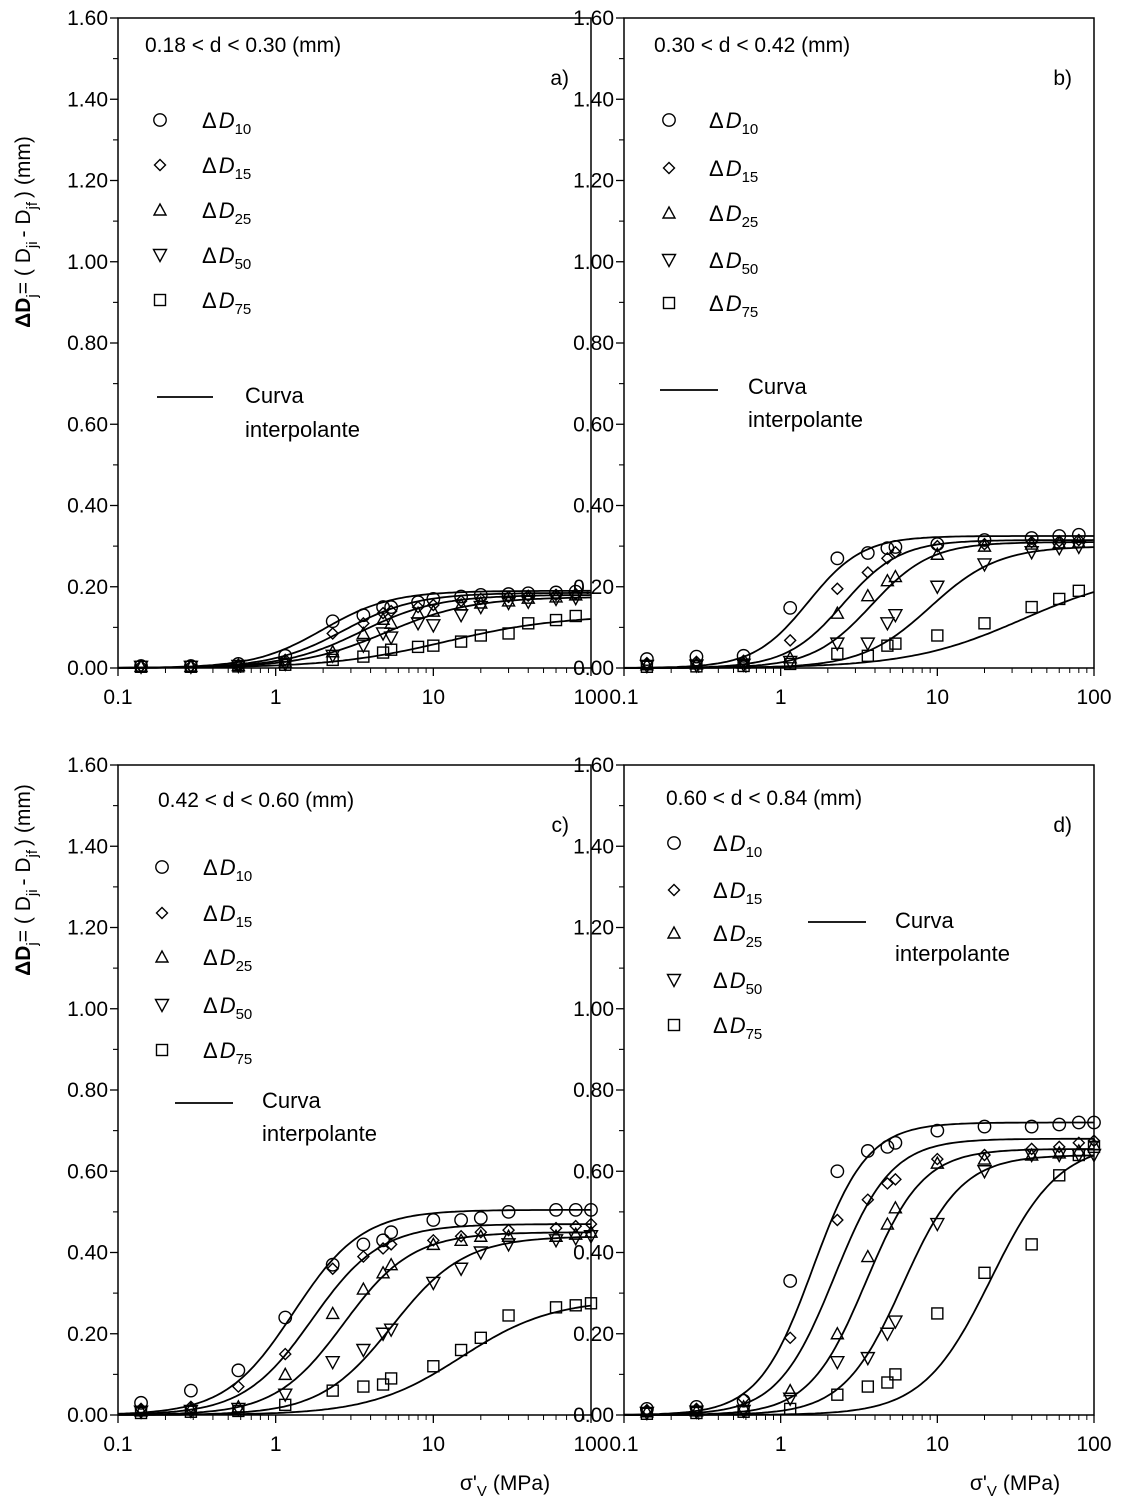 This screenshot has height=1499, width=1123. What do you see at coordinates (952, 953) in the screenshot?
I see `legend-curve-label: interpolante` at bounding box center [952, 953].